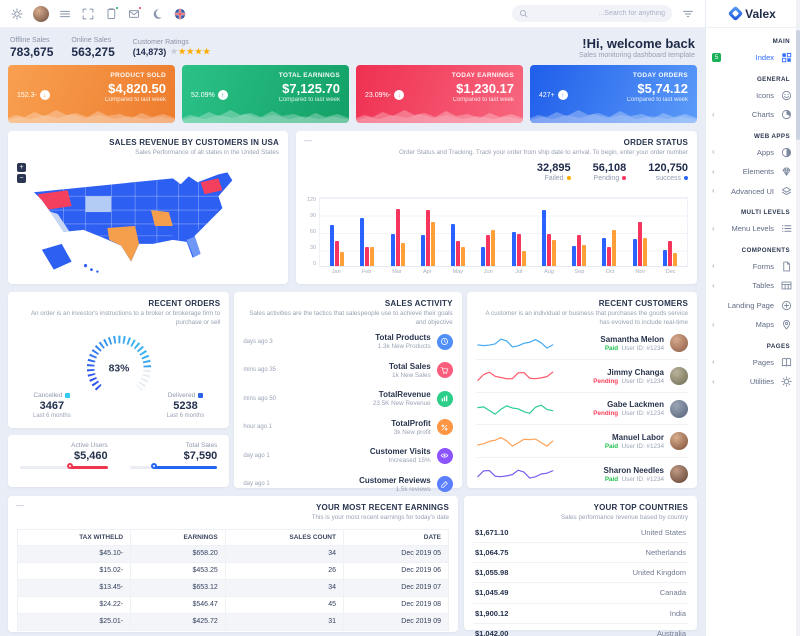 The width and height of the screenshot is (800, 636). I want to click on sidebar-item-label: Pages, so click(763, 362).